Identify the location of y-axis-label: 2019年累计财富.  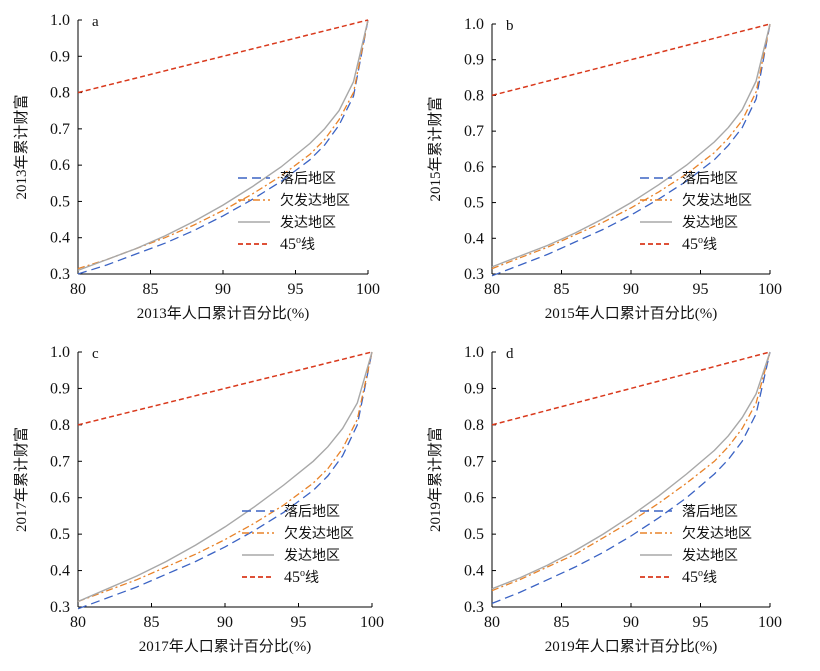
(435, 479).